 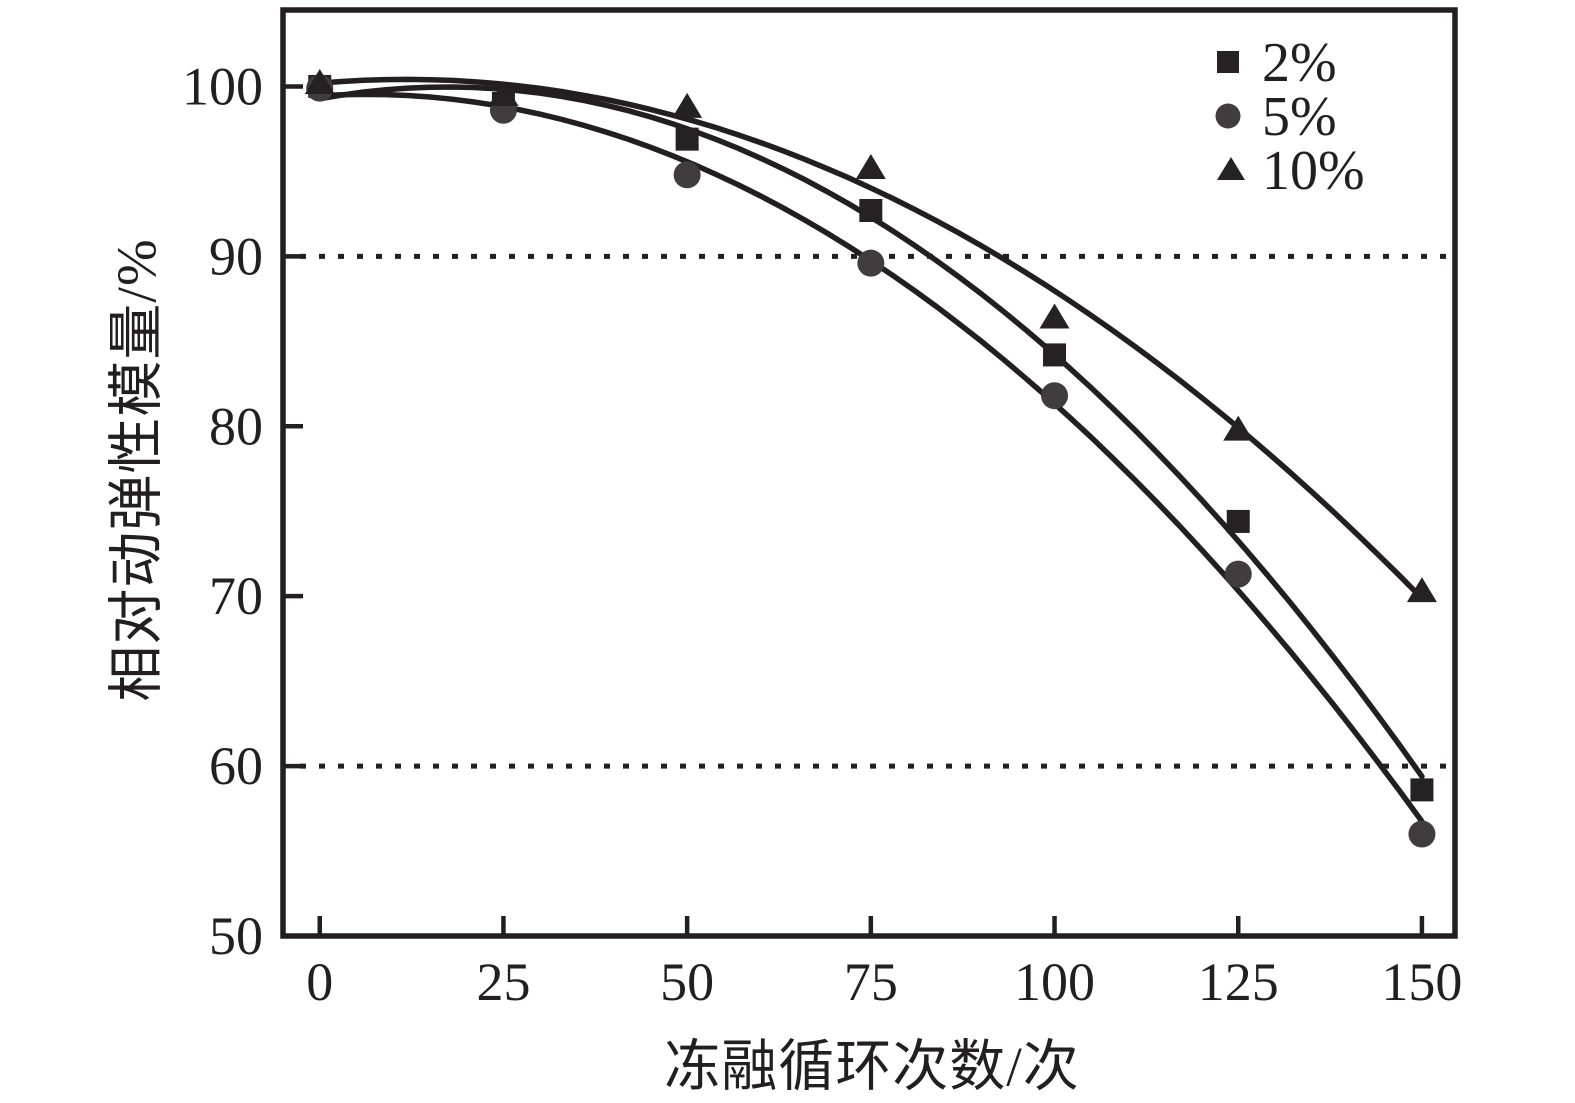 What do you see at coordinates (871, 982) in the screenshot?
I see `x-tick-label-75: 75` at bounding box center [871, 982].